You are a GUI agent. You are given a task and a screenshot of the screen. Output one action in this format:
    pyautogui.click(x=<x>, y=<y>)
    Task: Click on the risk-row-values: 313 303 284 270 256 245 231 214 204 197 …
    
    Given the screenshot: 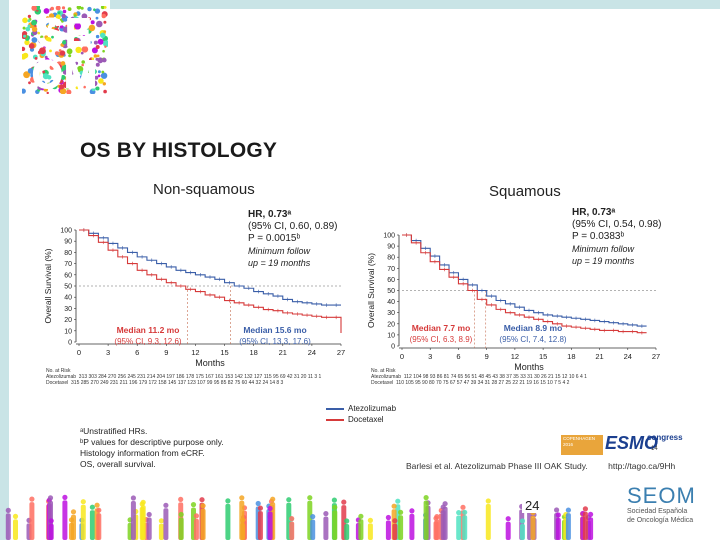 What is the action you would take?
    pyautogui.click(x=200, y=377)
    